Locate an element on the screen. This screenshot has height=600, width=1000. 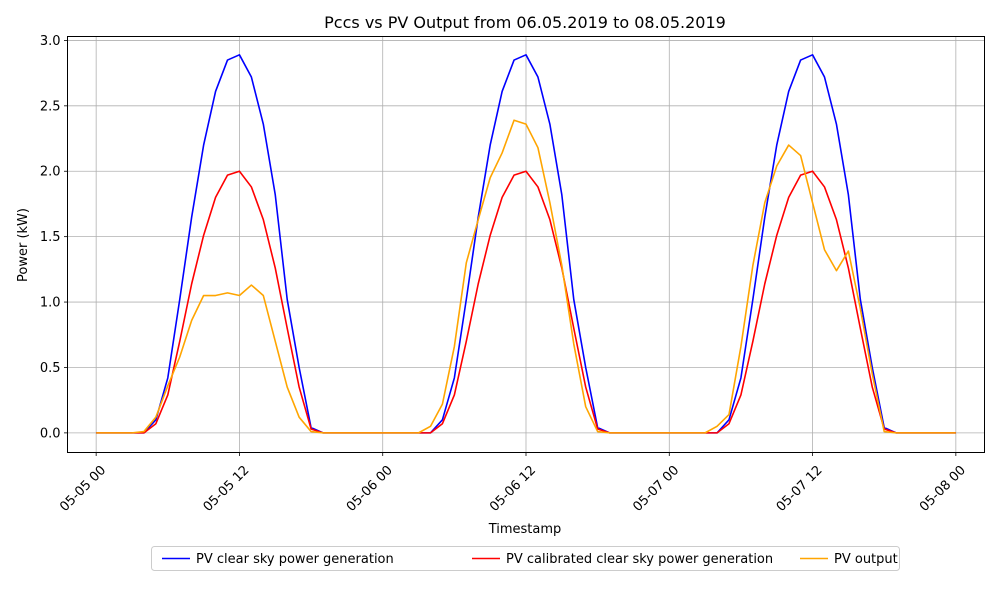
y-axis-label: Power (kW) is located at coordinates (23, 245).